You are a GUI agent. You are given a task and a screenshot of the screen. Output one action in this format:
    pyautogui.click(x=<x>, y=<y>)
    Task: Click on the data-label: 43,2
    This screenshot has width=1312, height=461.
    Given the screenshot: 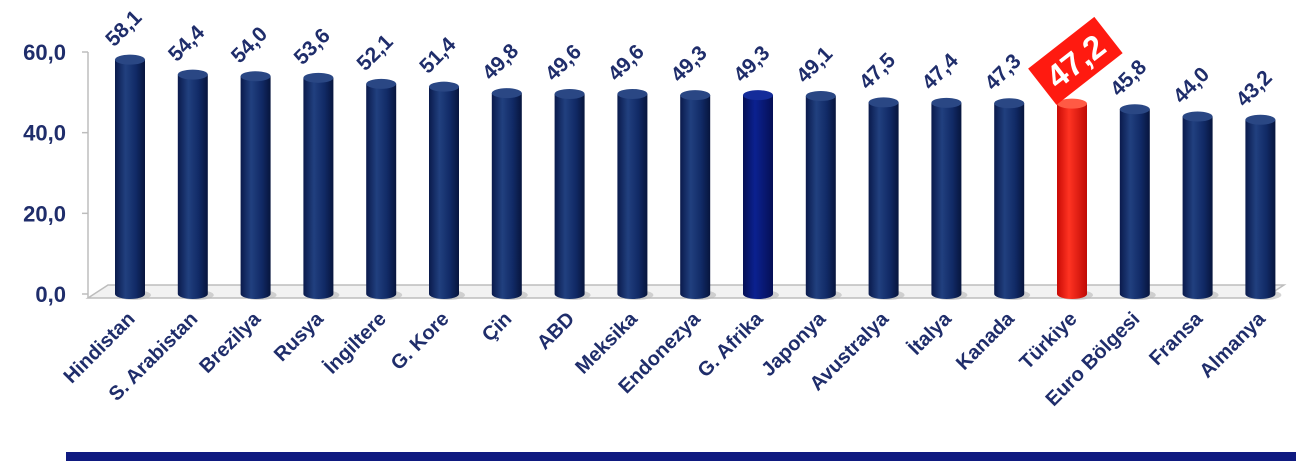 What is the action you would take?
    pyautogui.click(x=1254, y=88)
    